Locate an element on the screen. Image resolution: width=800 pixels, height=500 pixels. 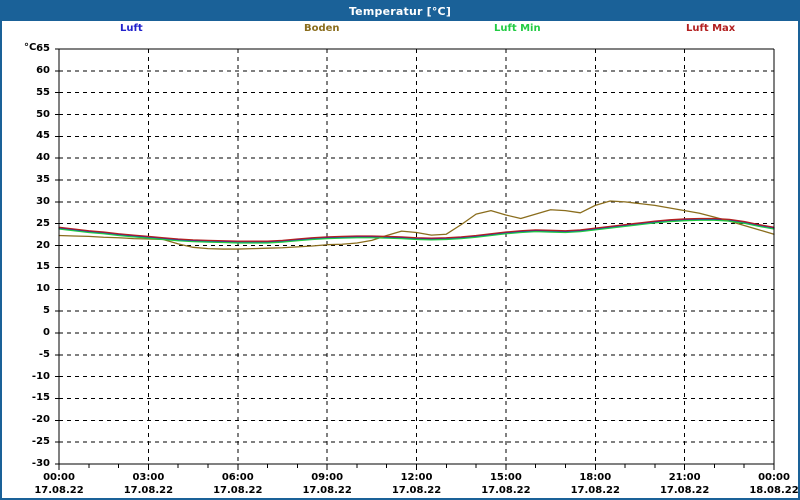
legend-item-luft: Luft is located at coordinates (131, 28).